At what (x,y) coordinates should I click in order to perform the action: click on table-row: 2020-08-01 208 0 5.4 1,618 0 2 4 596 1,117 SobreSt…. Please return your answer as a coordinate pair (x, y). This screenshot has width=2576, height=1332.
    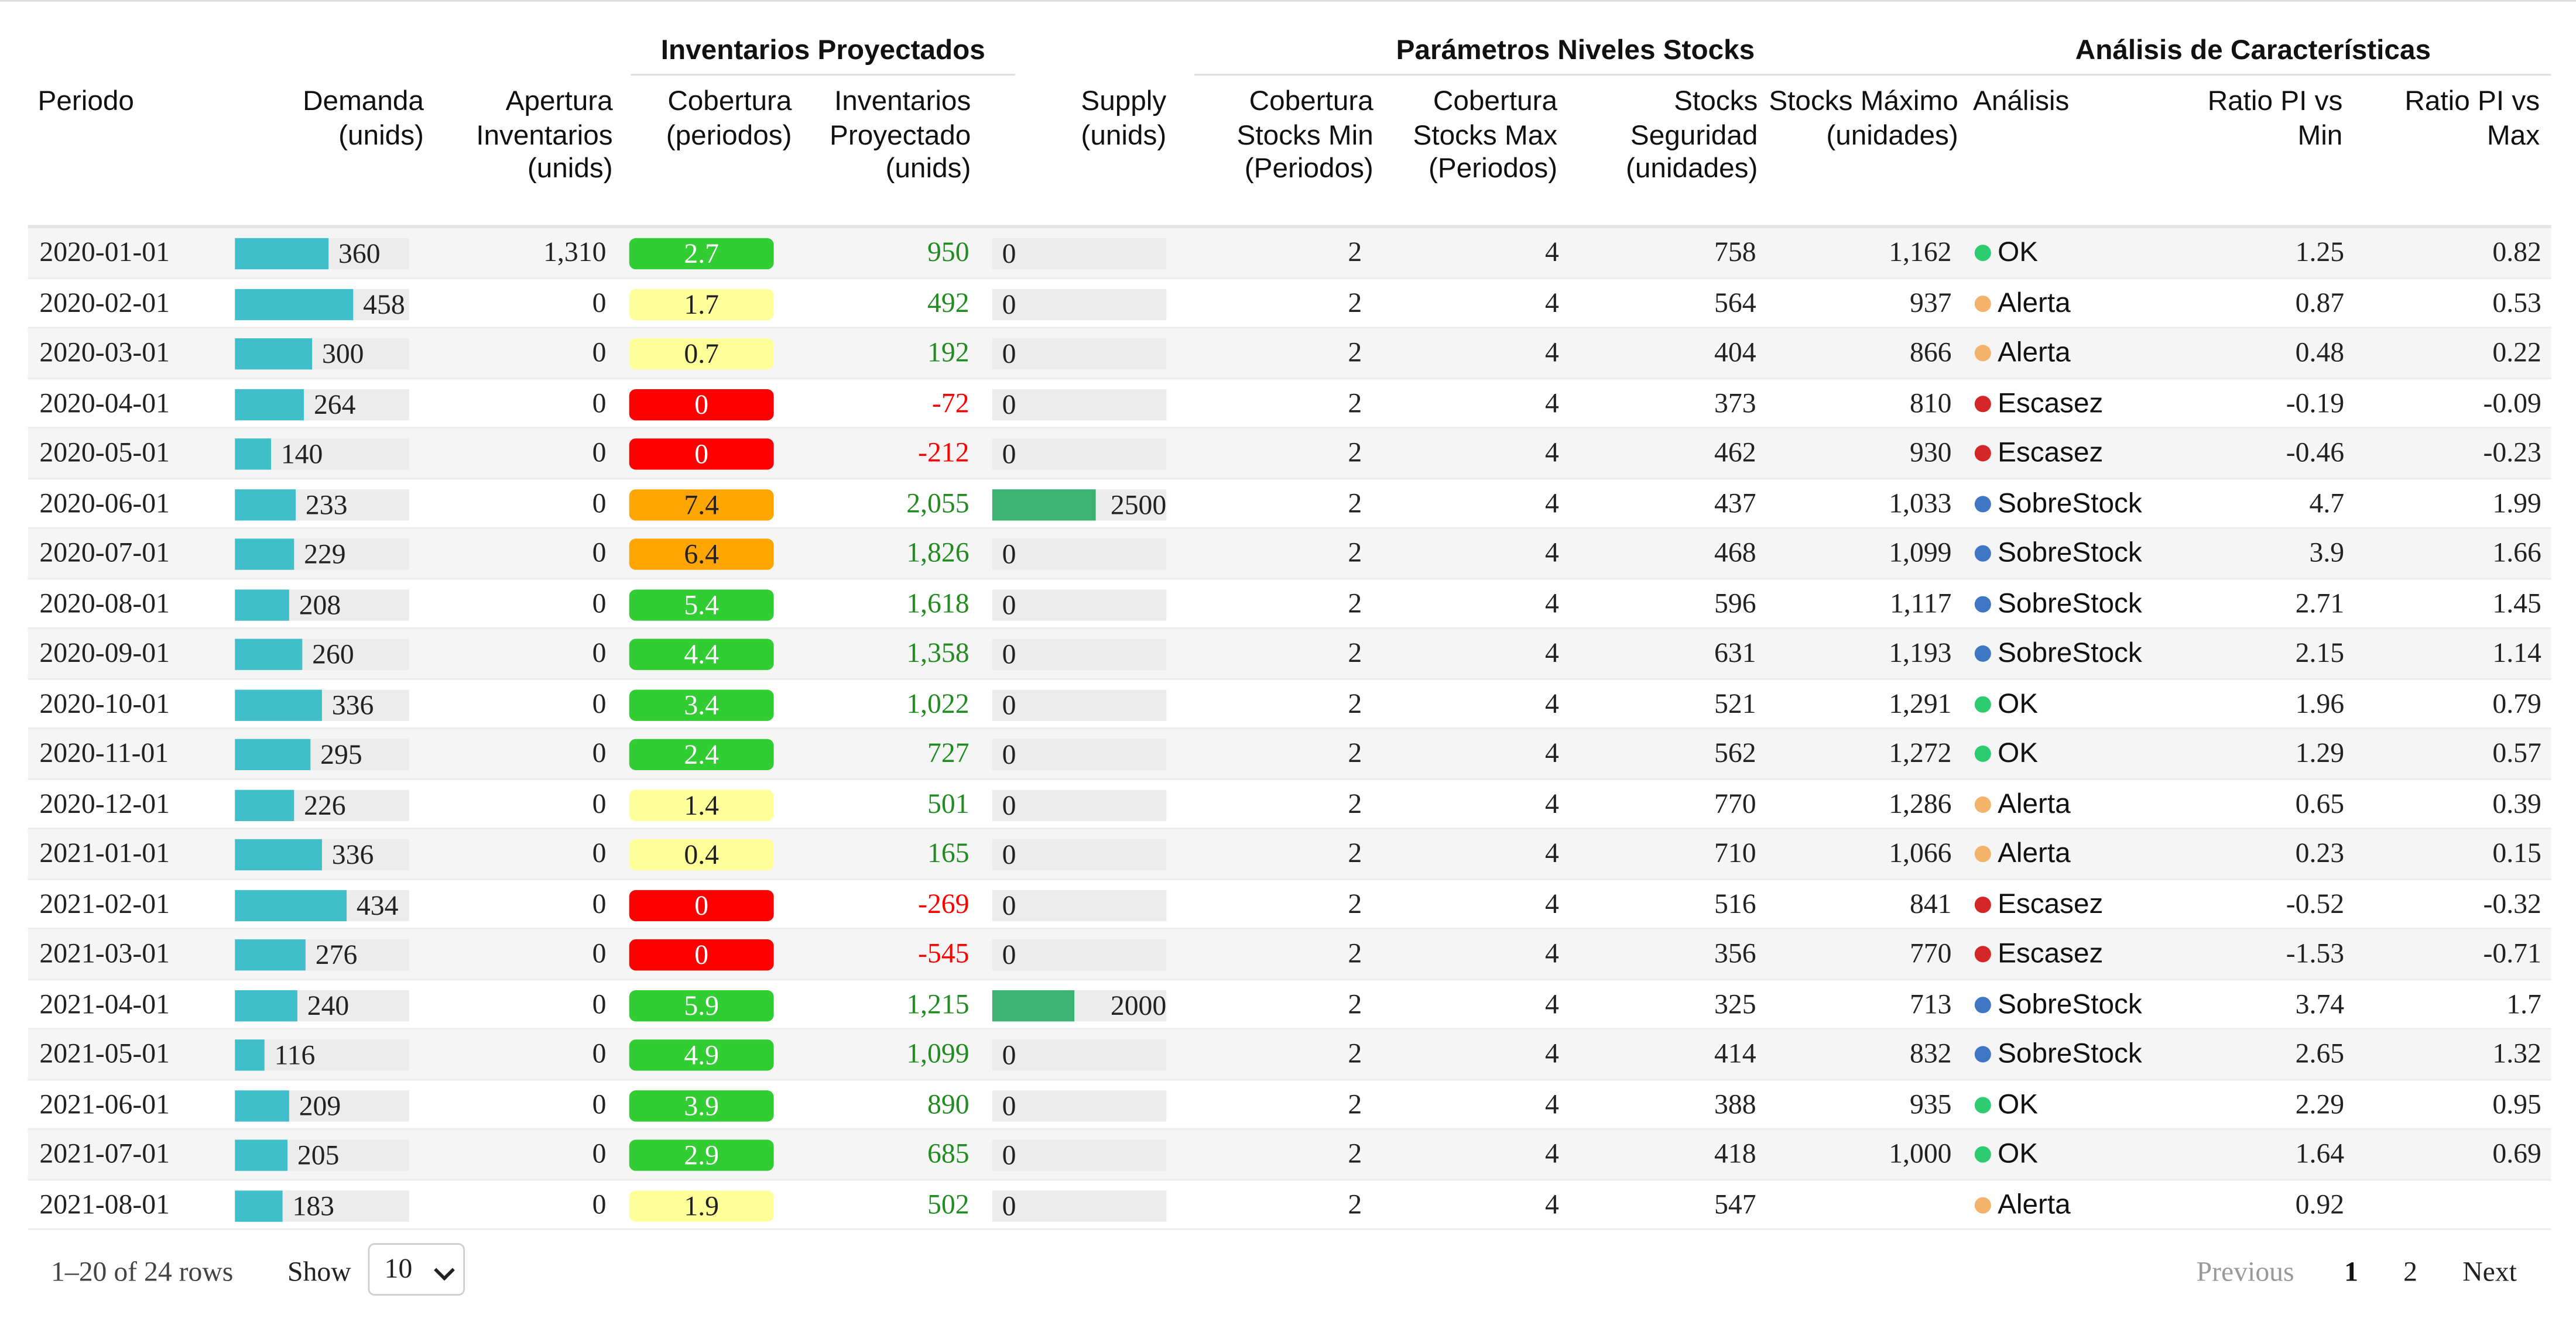
    Looking at the image, I should click on (1289, 604).